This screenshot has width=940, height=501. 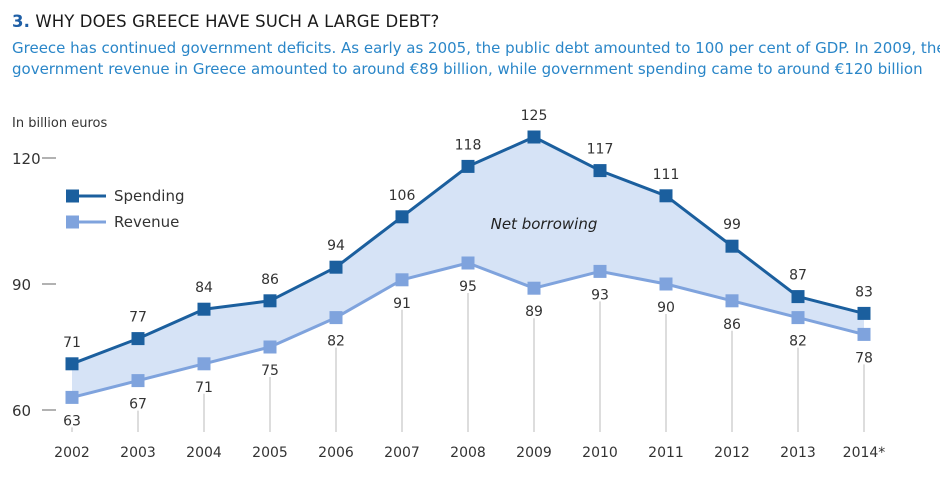 I want to click on spending-value-label-2013: 87, so click(x=798, y=276).